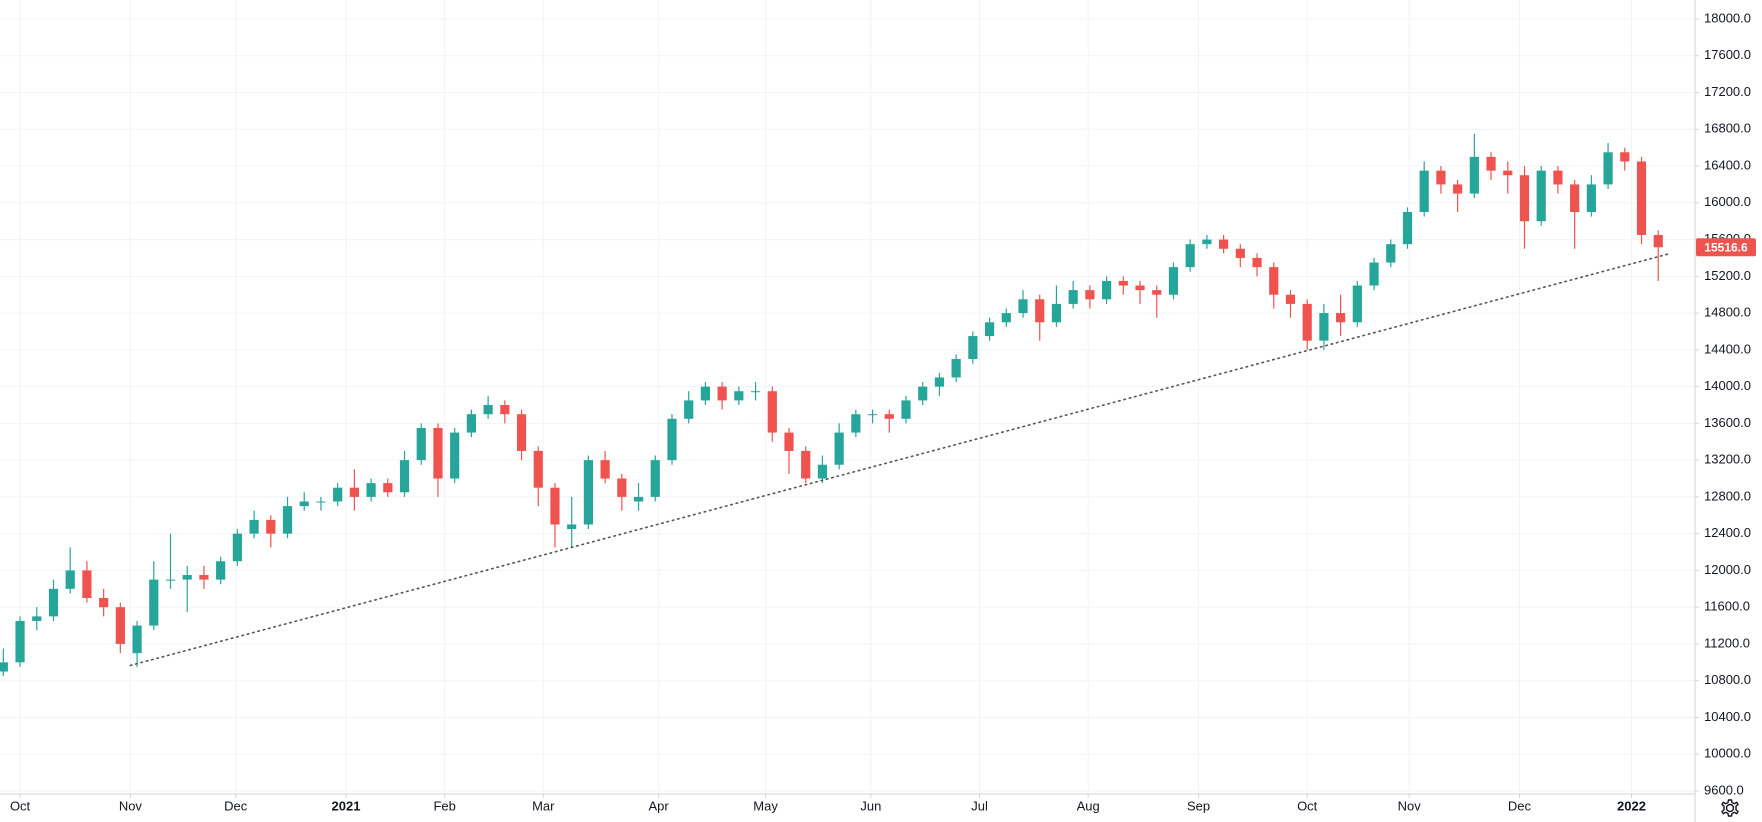 Image resolution: width=1762 pixels, height=822 pixels. I want to click on x-tick-label: Oct, so click(20, 805).